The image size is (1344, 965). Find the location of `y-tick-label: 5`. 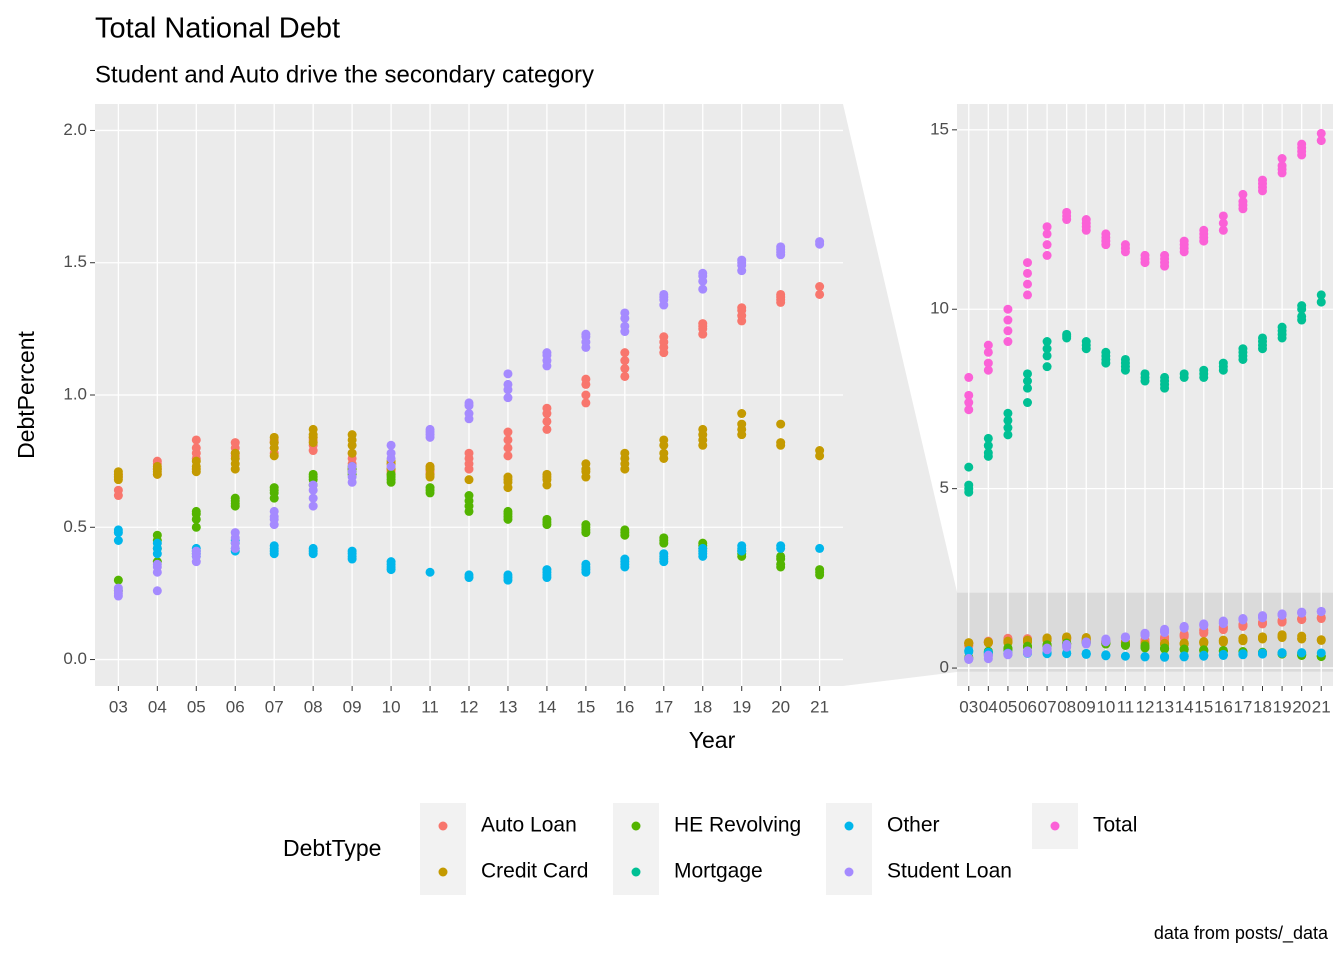

y-tick-label: 5 is located at coordinates (944, 487).